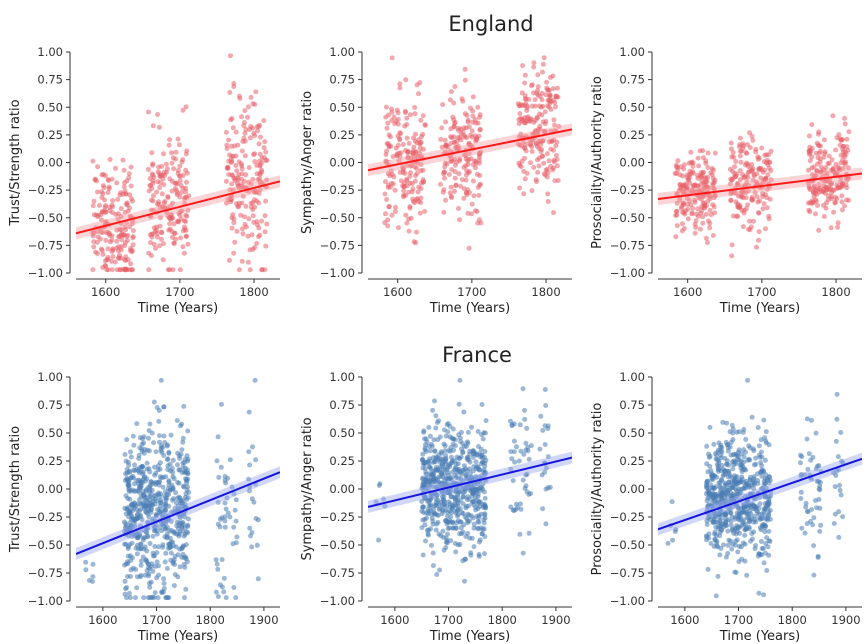  Describe the element at coordinates (759, 308) in the screenshot. I see `x-axis-label: Time (Years)` at that location.